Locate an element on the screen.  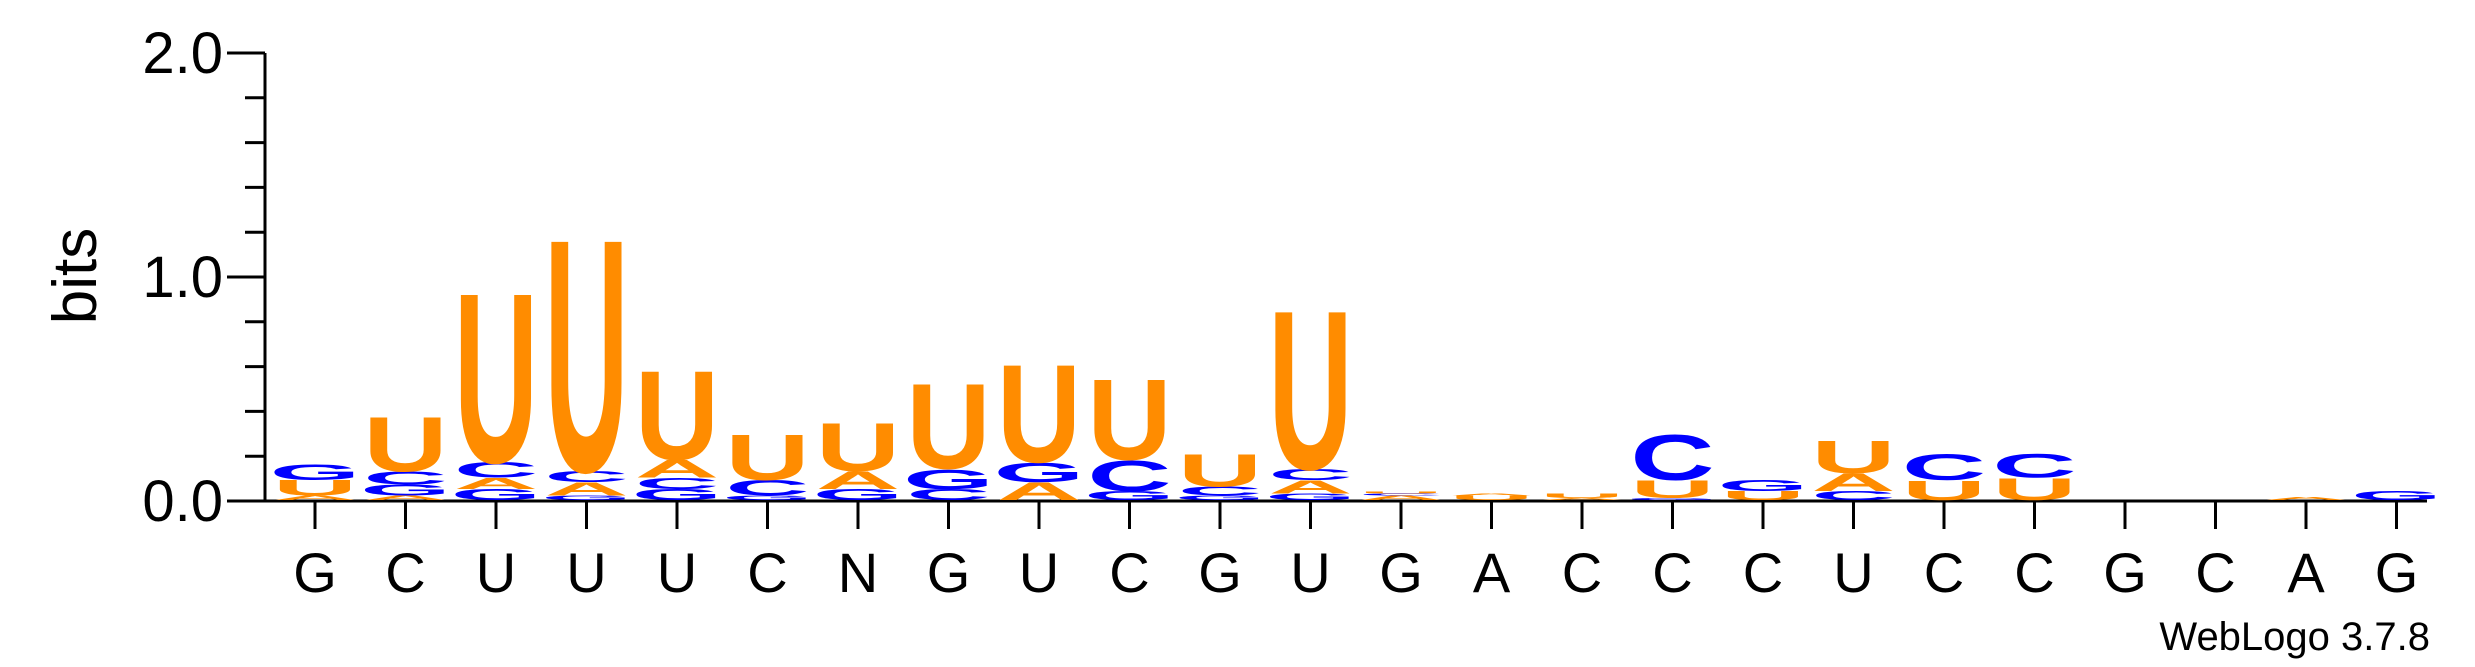
position-label: N is located at coordinates (858, 572).